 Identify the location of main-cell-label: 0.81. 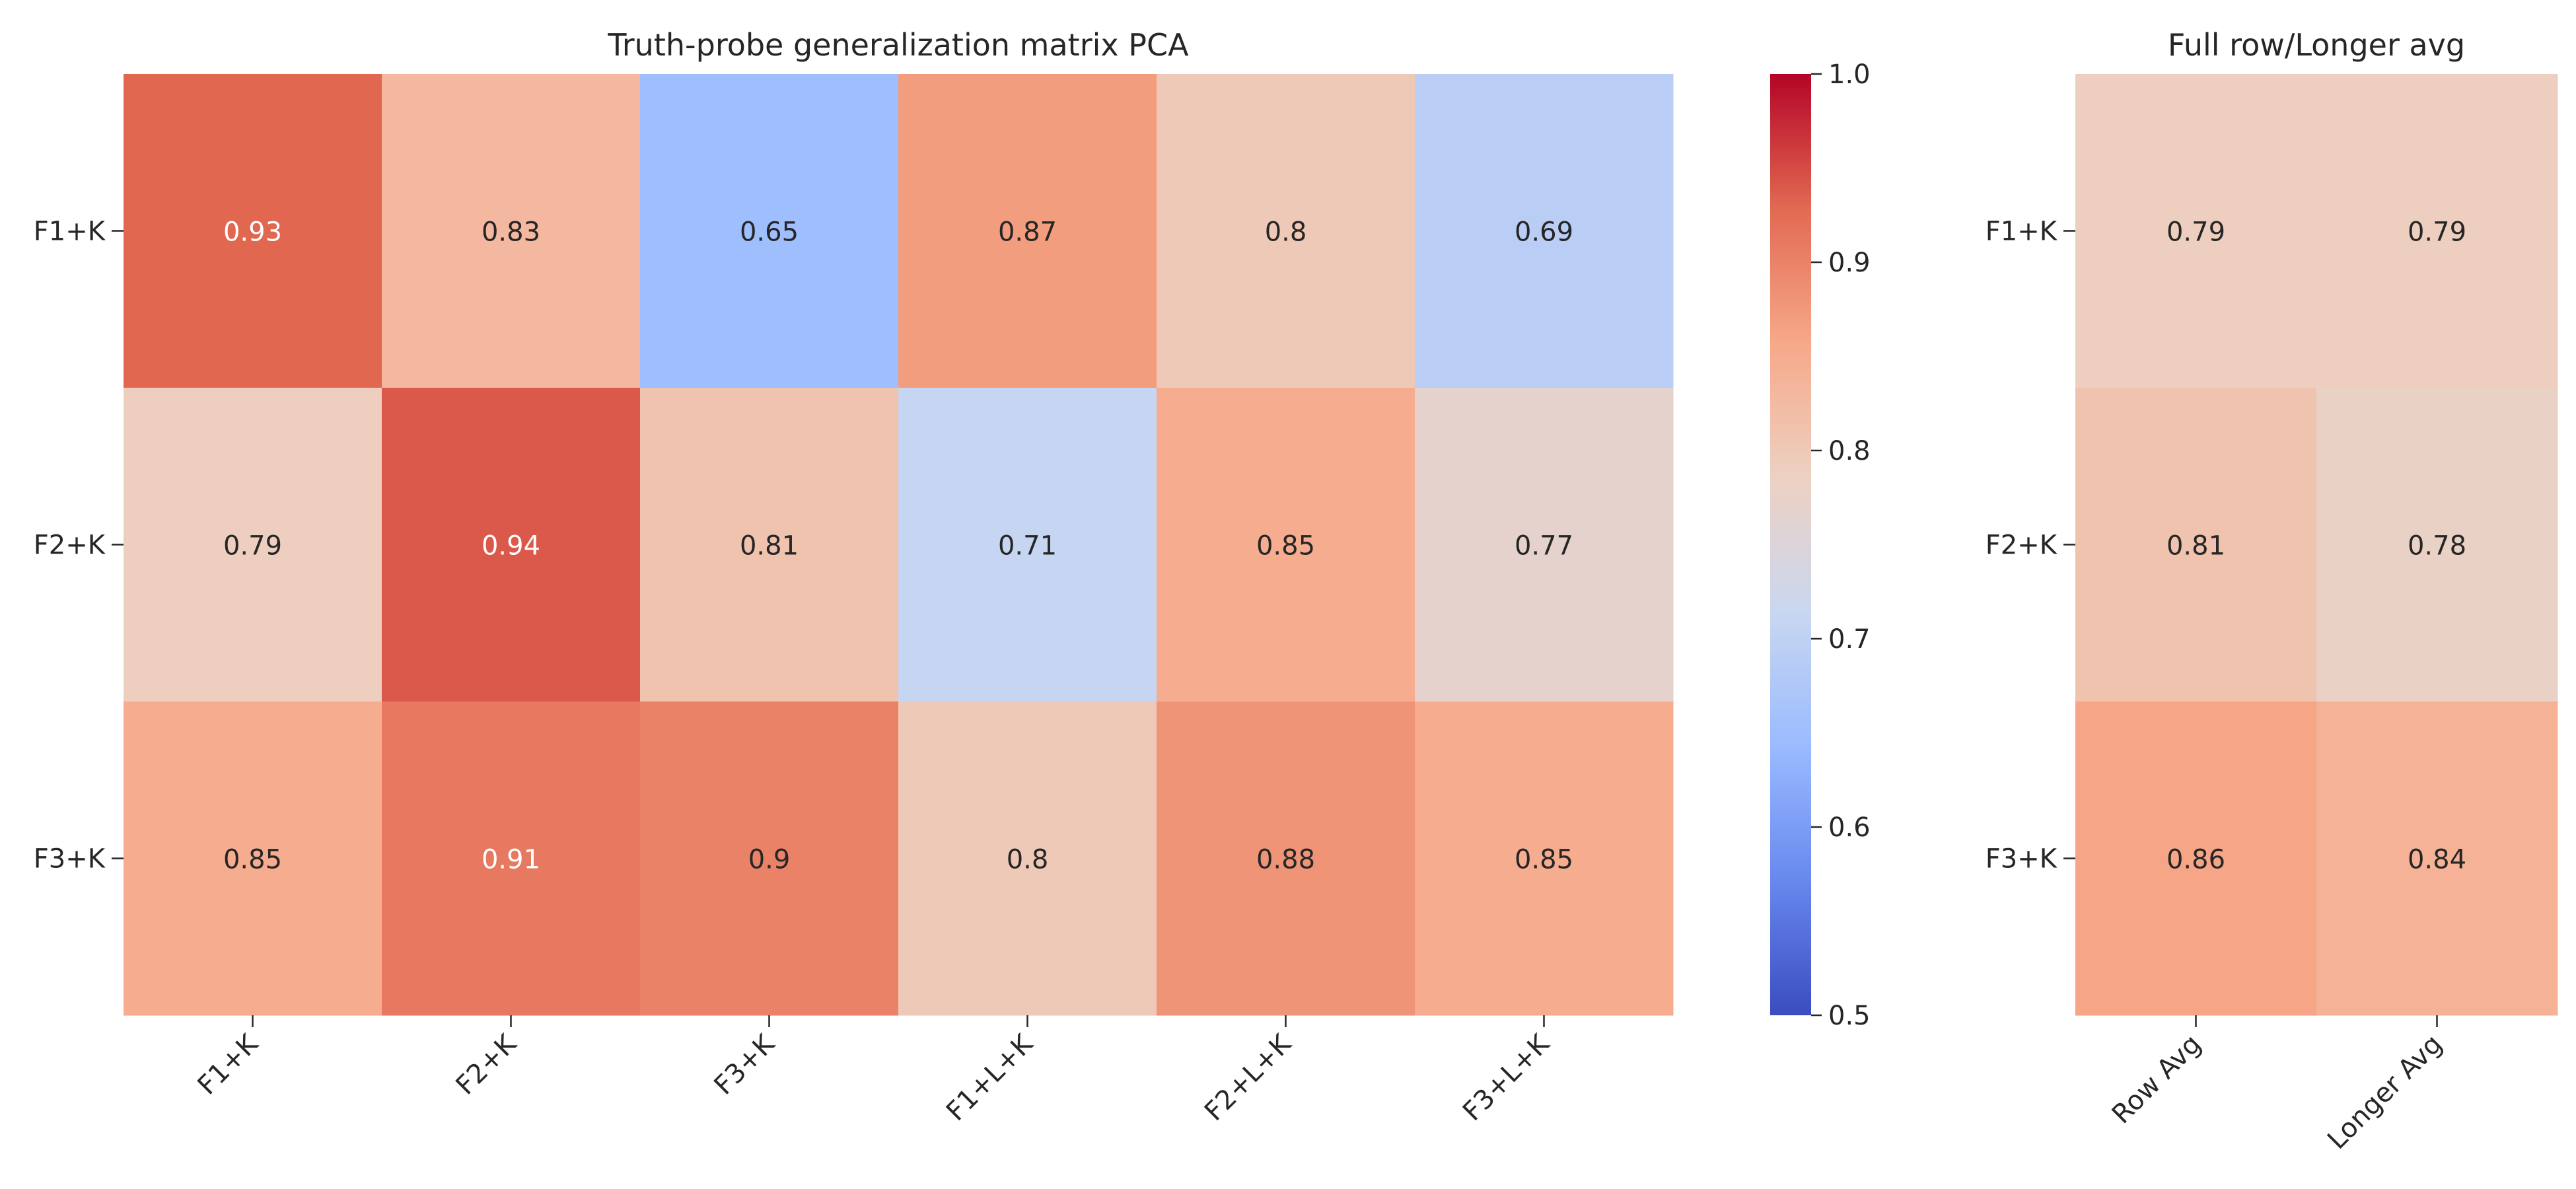
(770, 546).